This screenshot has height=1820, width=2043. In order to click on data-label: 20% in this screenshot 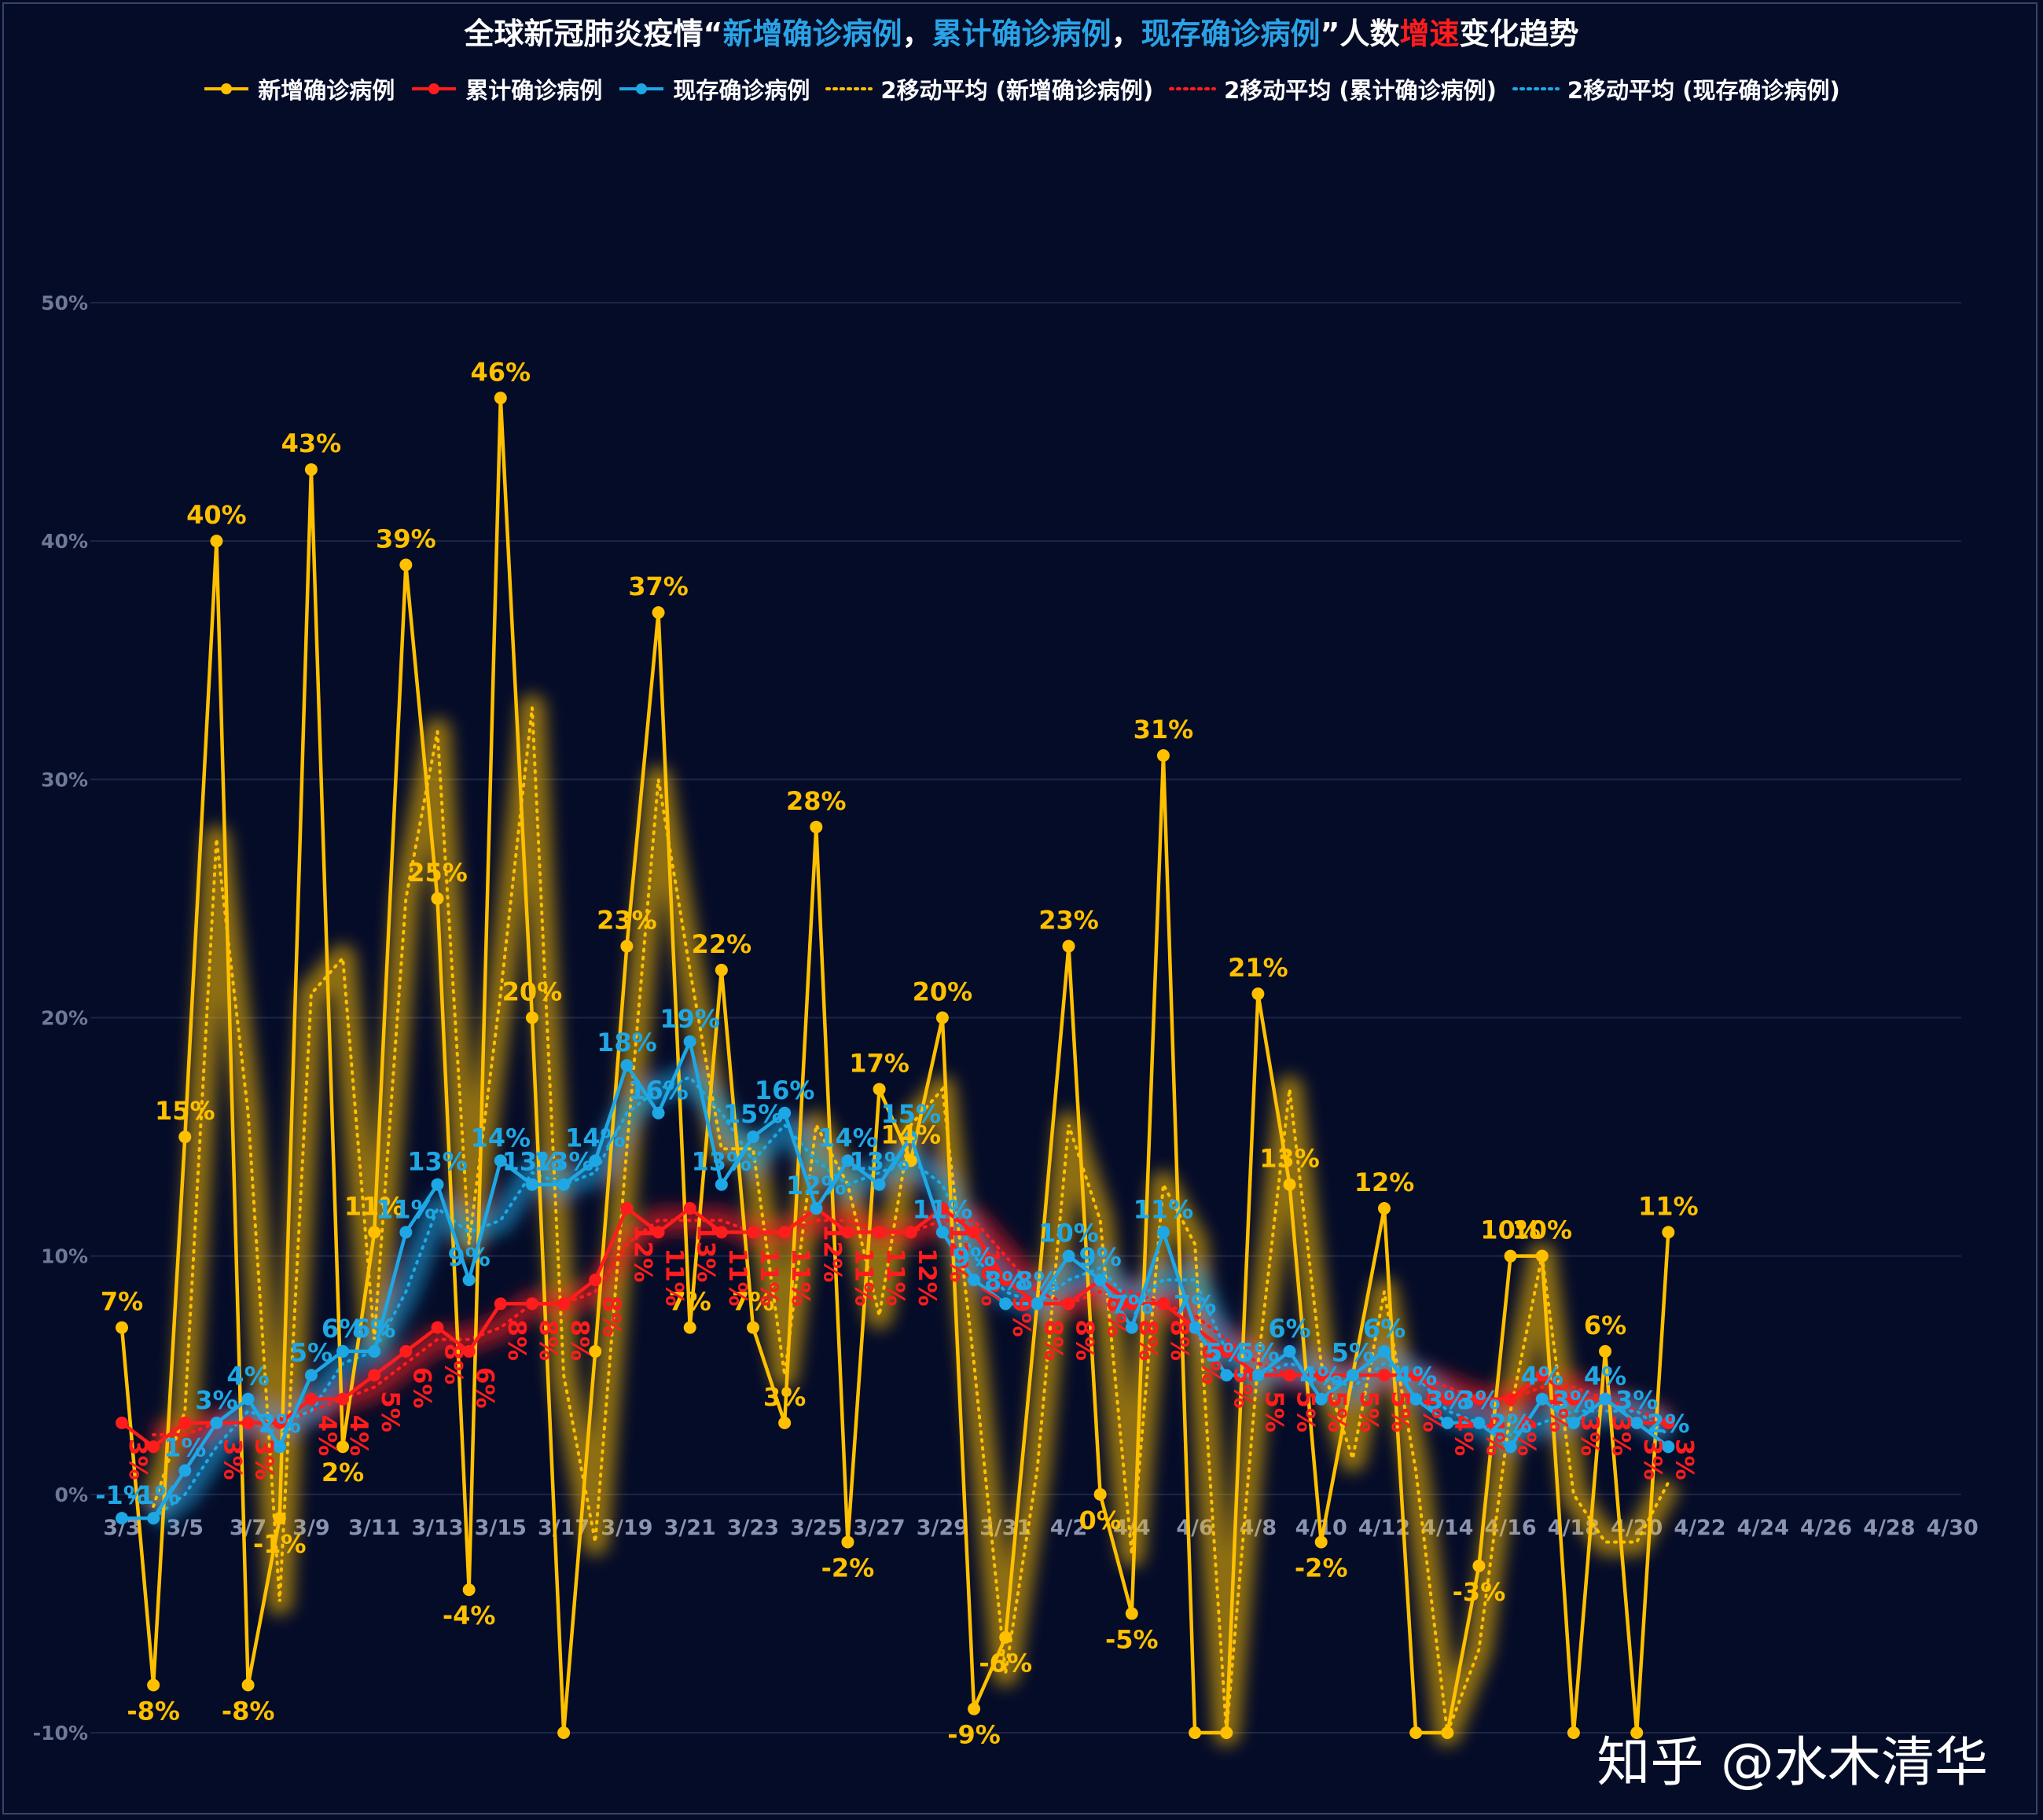, I will do `click(532, 992)`.